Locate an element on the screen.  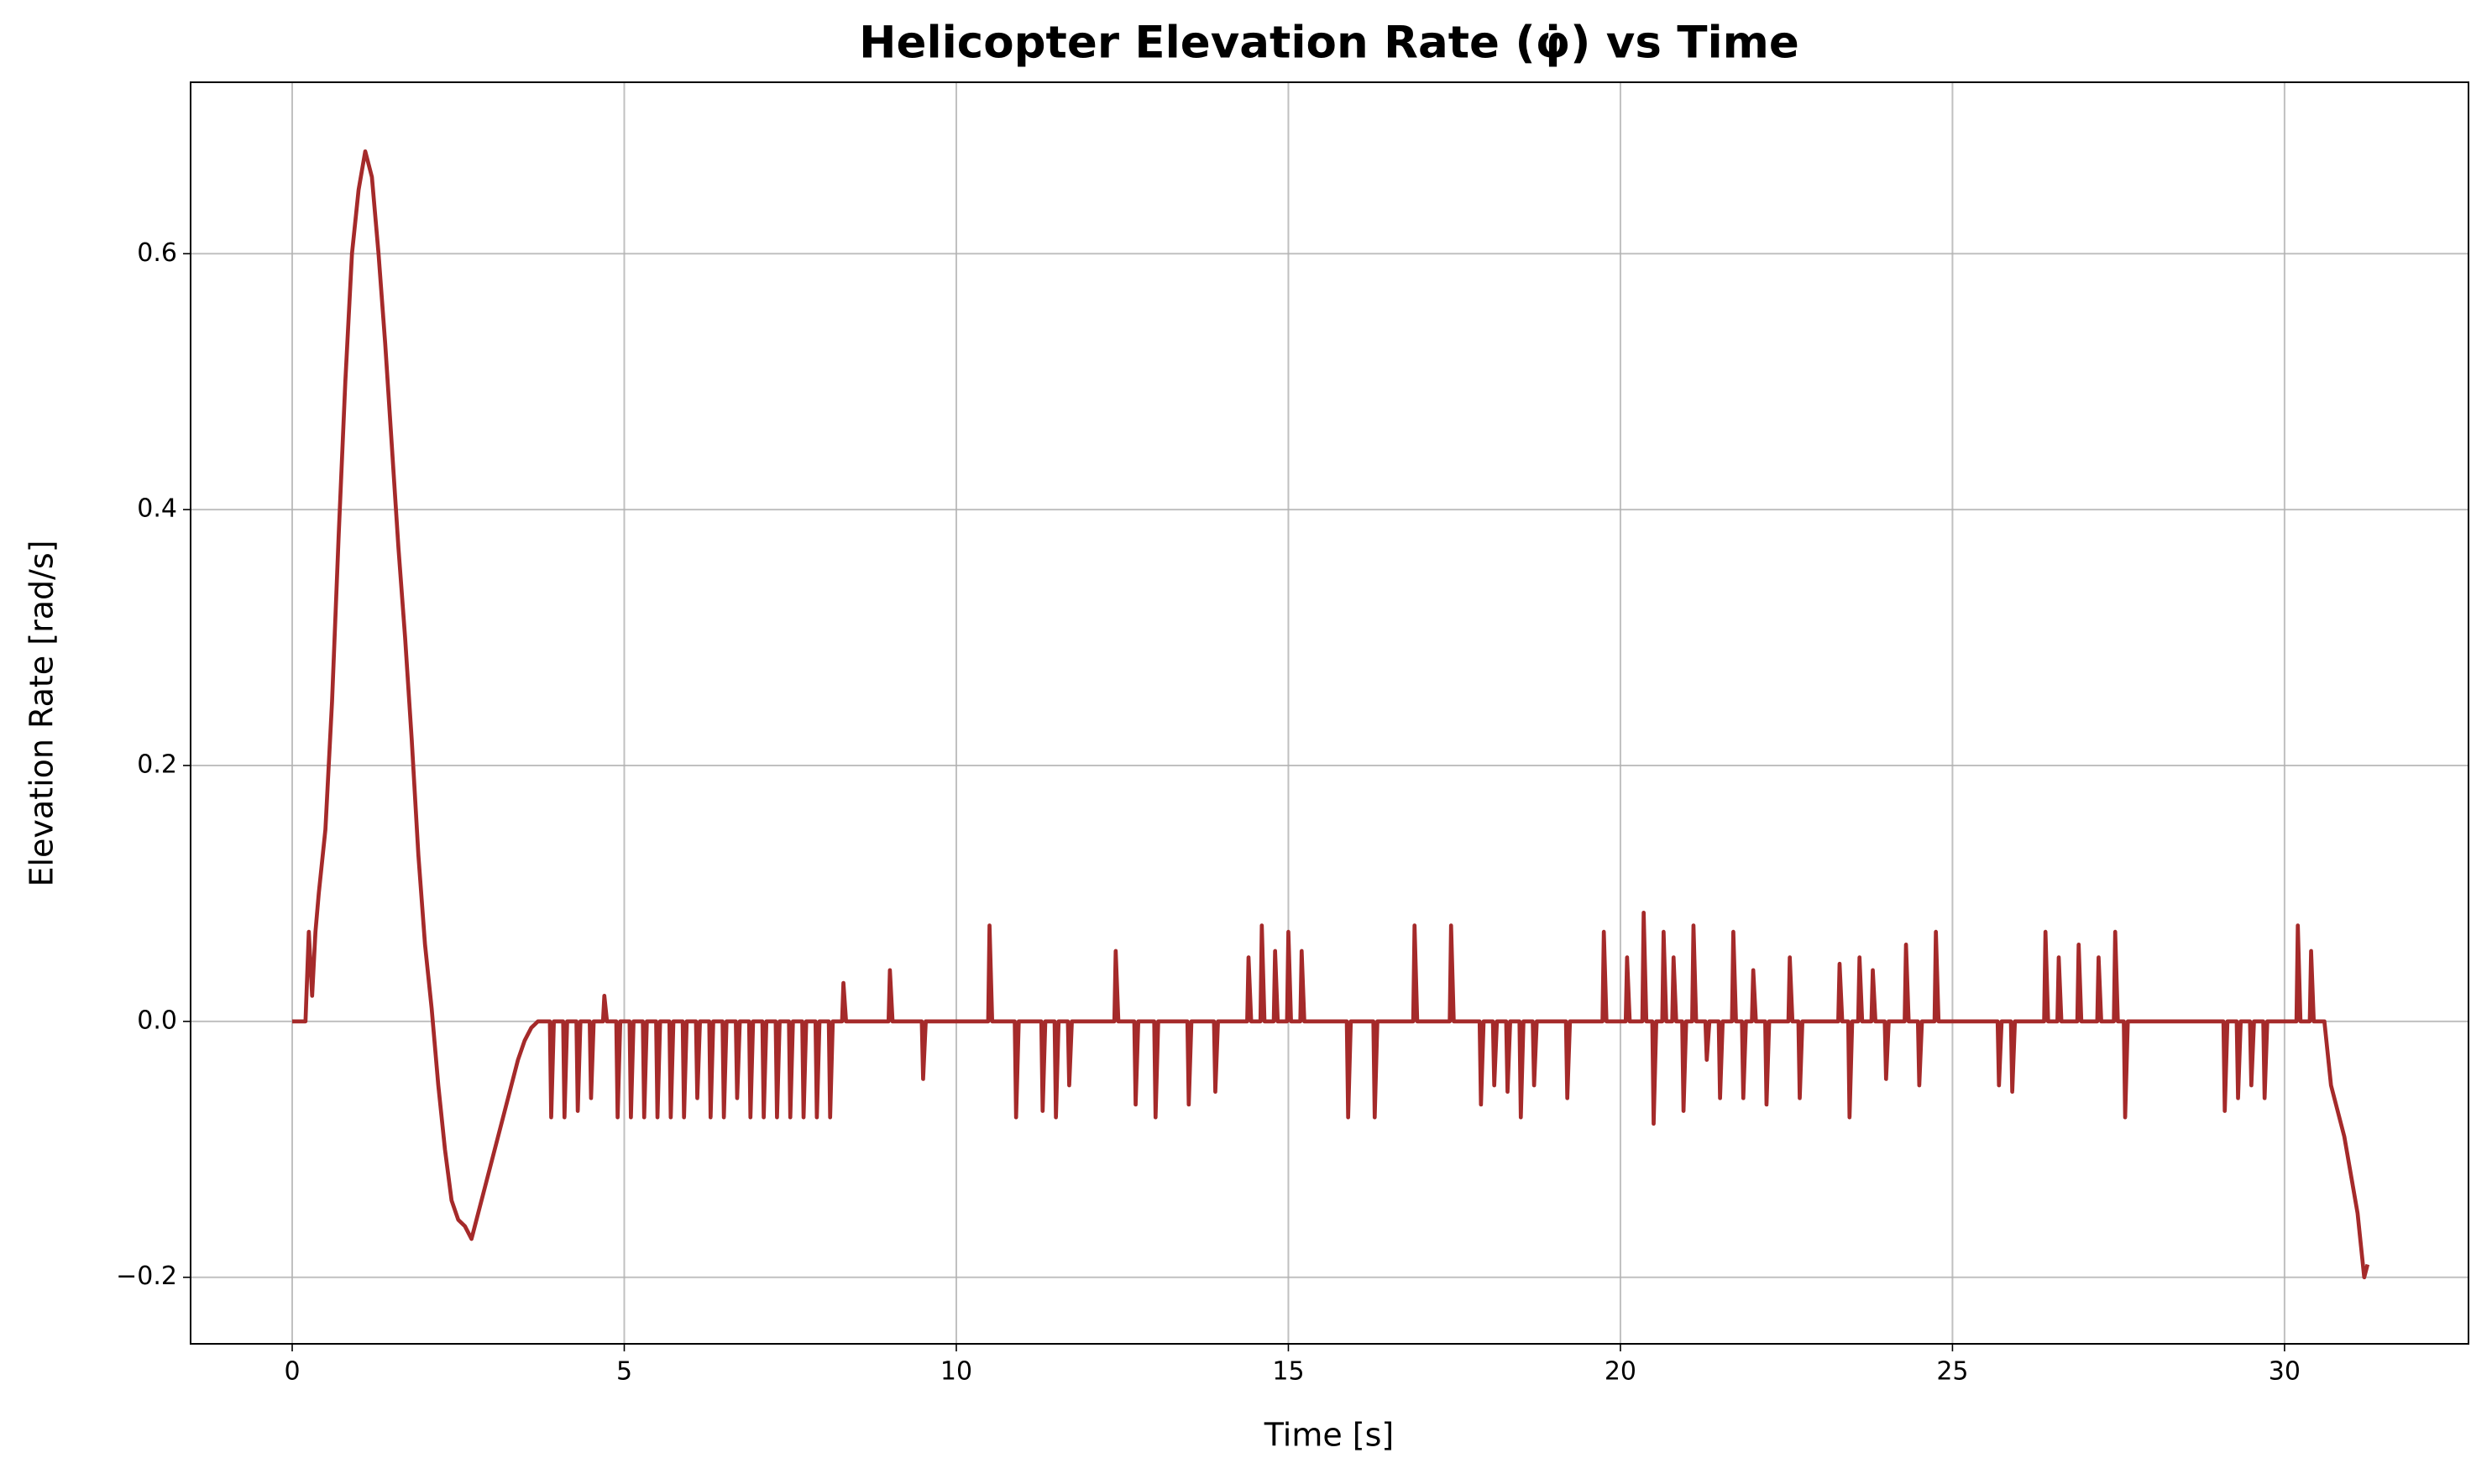
y-tick-label: 0.0 is located at coordinates (157, 1020).